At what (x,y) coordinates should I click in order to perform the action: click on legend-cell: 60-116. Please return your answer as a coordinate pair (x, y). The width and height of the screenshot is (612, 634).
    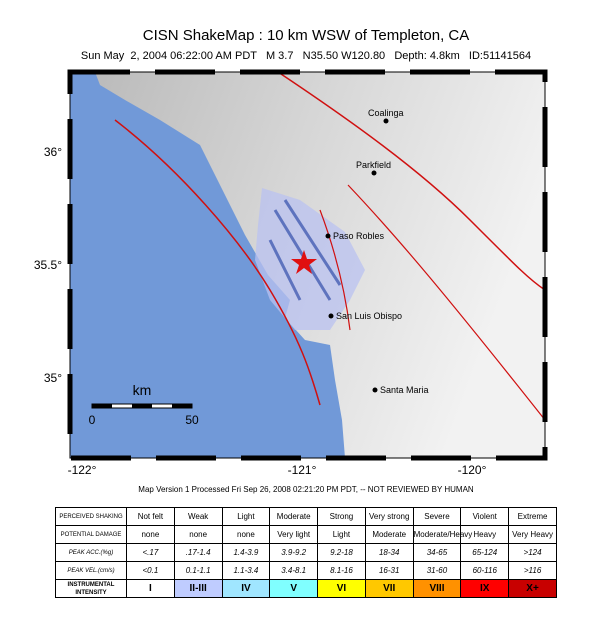
    Looking at the image, I should click on (485, 570).